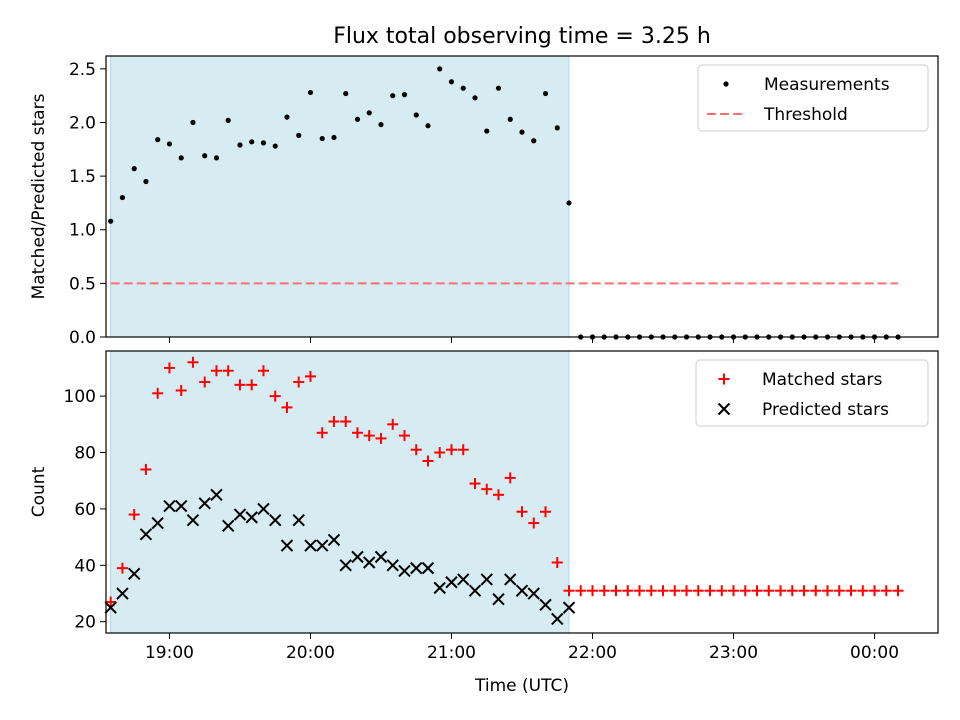  Describe the element at coordinates (724, 409) in the screenshot. I see `legend-x-swatch` at that location.